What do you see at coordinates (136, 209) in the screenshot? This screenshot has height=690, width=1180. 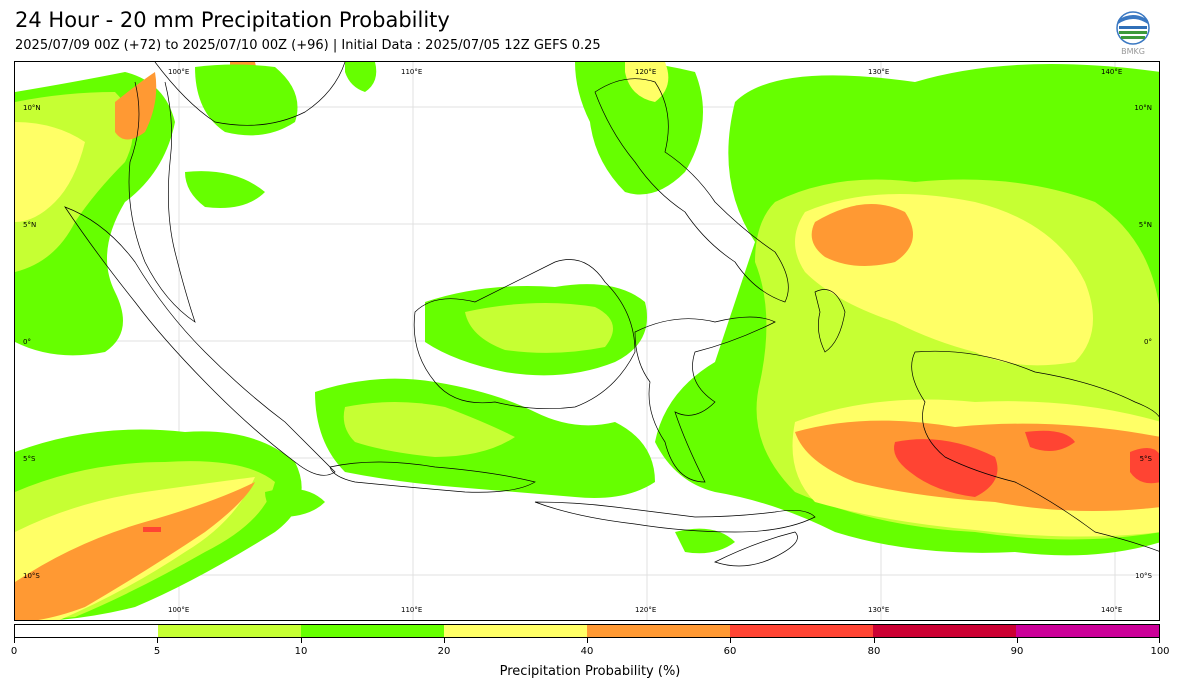 I see `precip-region-northwest` at bounding box center [136, 209].